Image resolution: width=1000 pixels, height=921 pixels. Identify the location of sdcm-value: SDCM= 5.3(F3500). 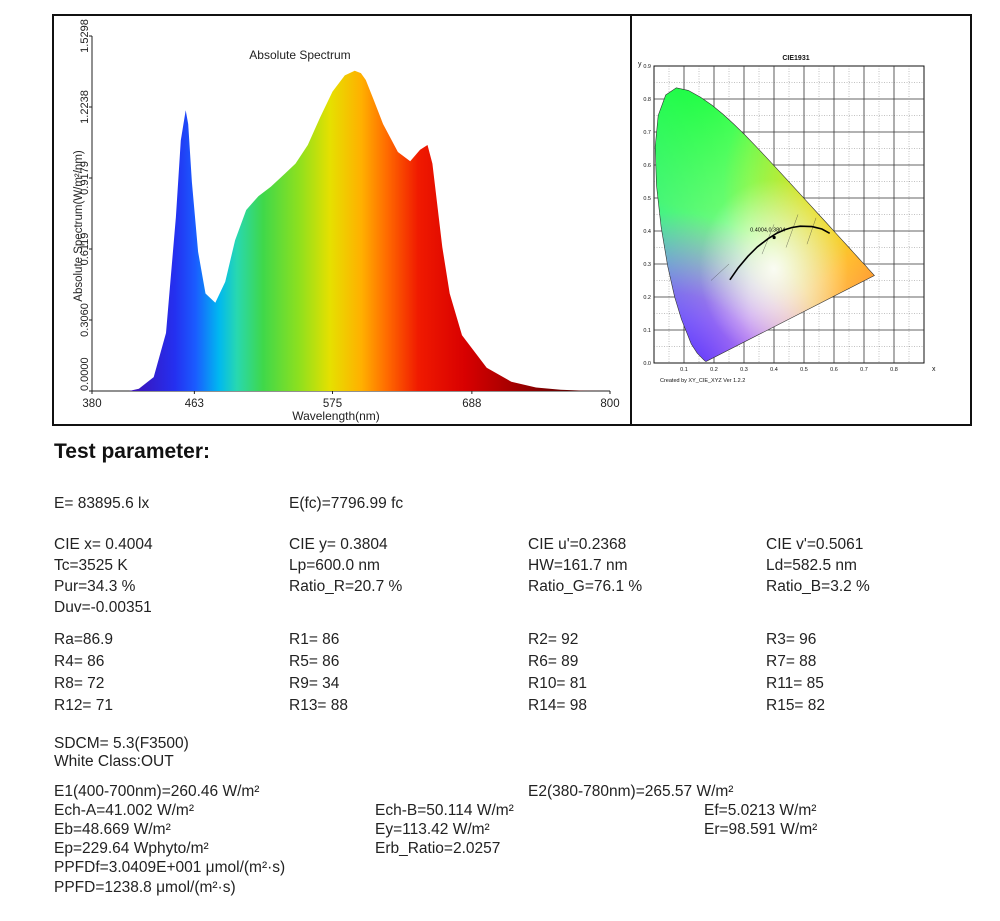
(121, 743).